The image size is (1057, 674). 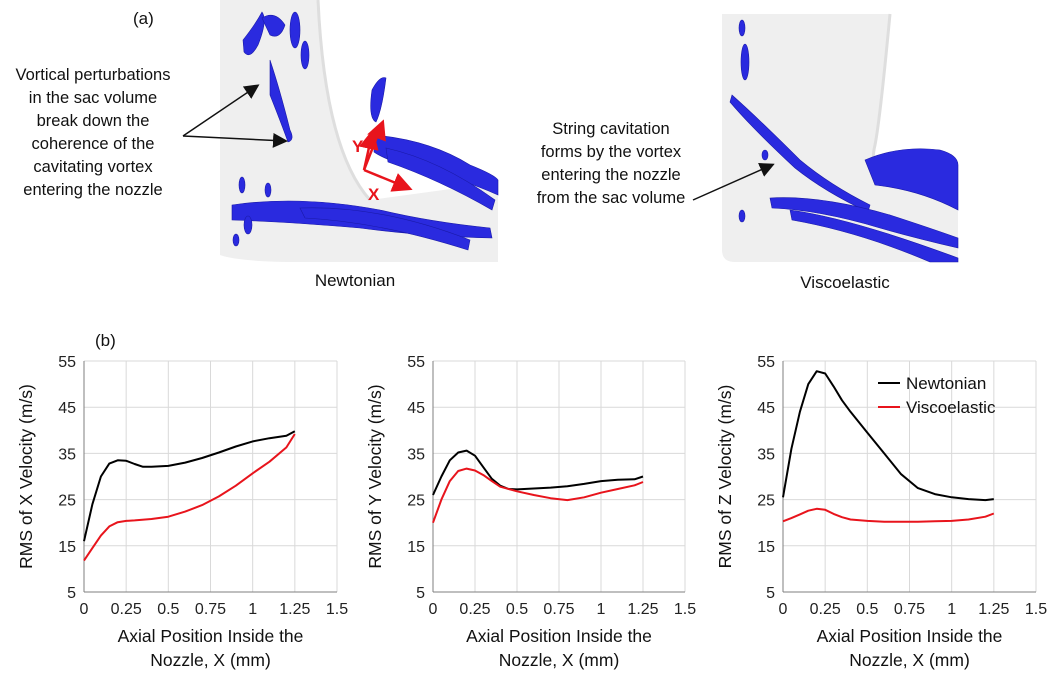 What do you see at coordinates (558, 609) in the screenshot?
I see `chart-2-xtick-label: 0.75` at bounding box center [558, 609].